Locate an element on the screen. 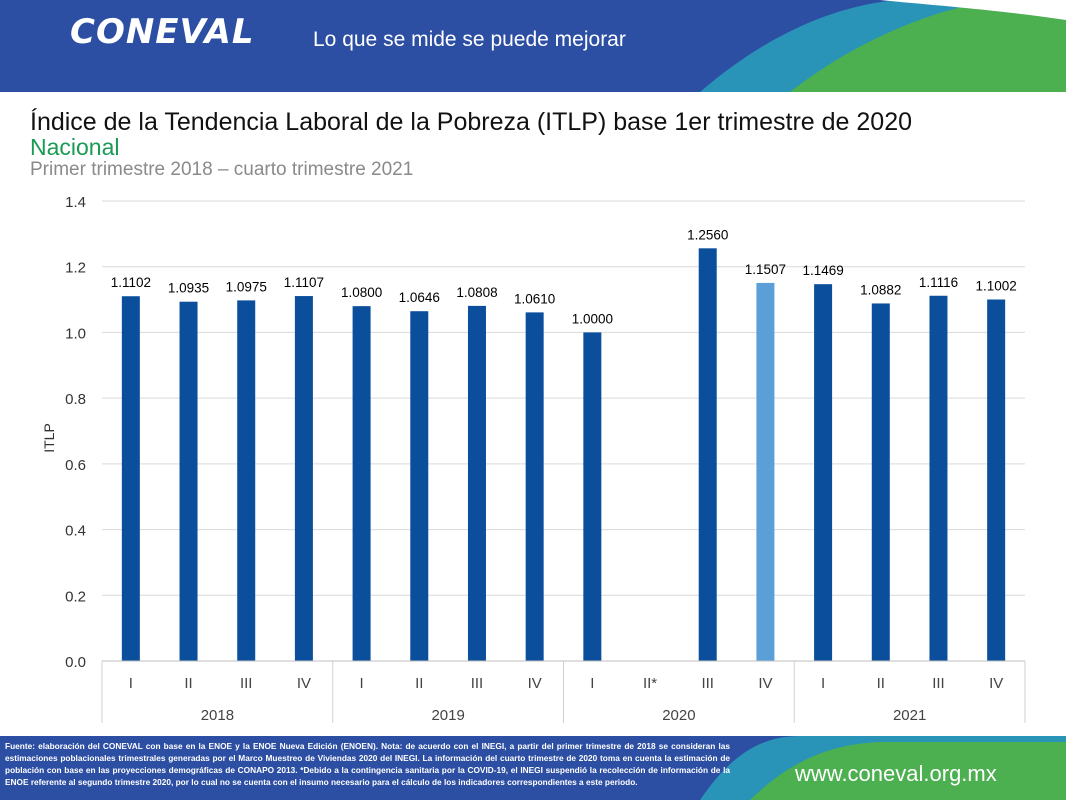 This screenshot has height=800, width=1066. data-label: 1.1469 is located at coordinates (822, 270).